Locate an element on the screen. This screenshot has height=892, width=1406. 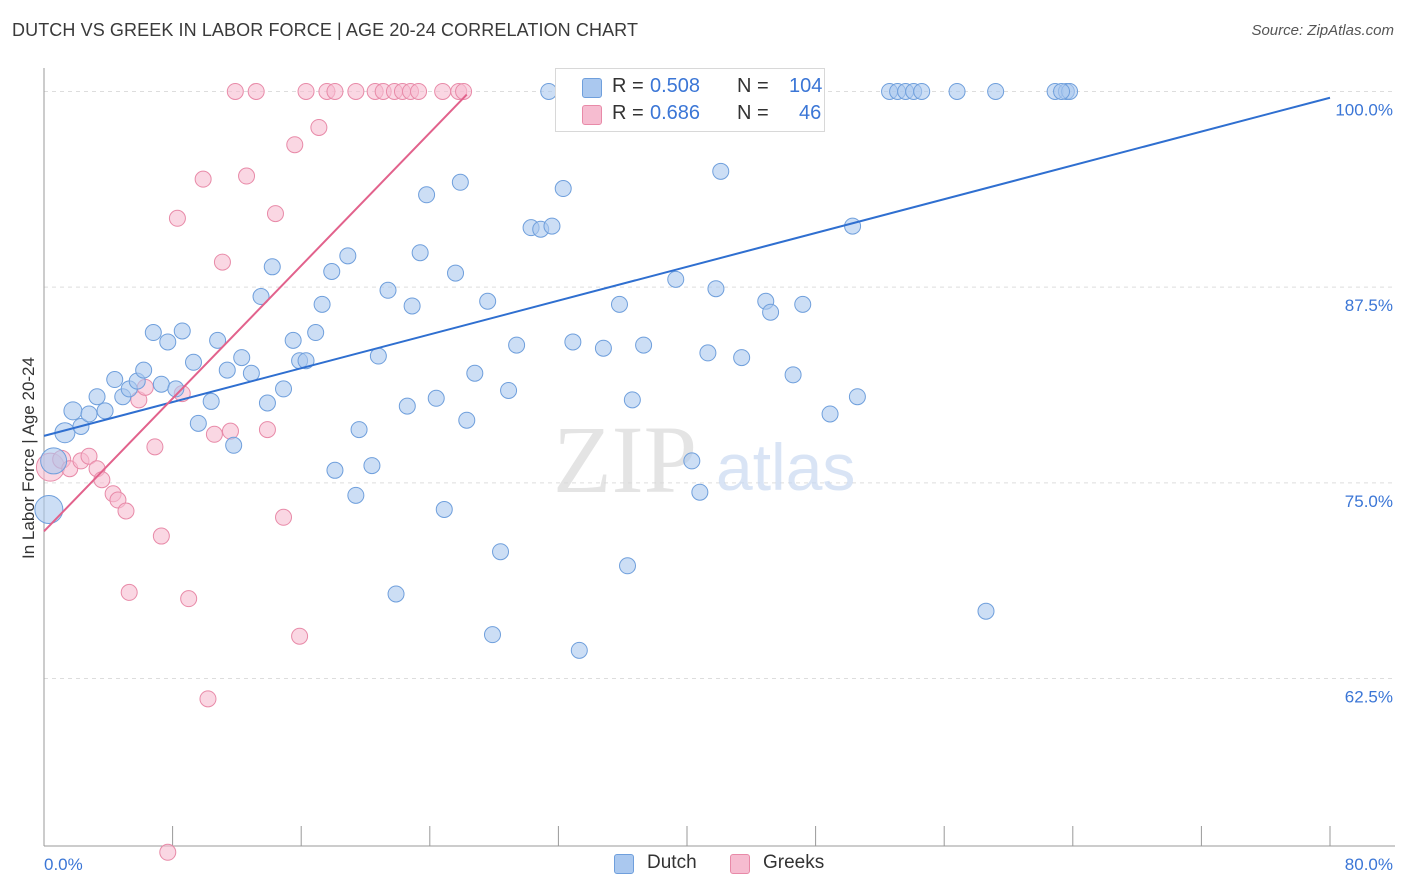
x-axis-ticks is located at coordinates (751, 836).